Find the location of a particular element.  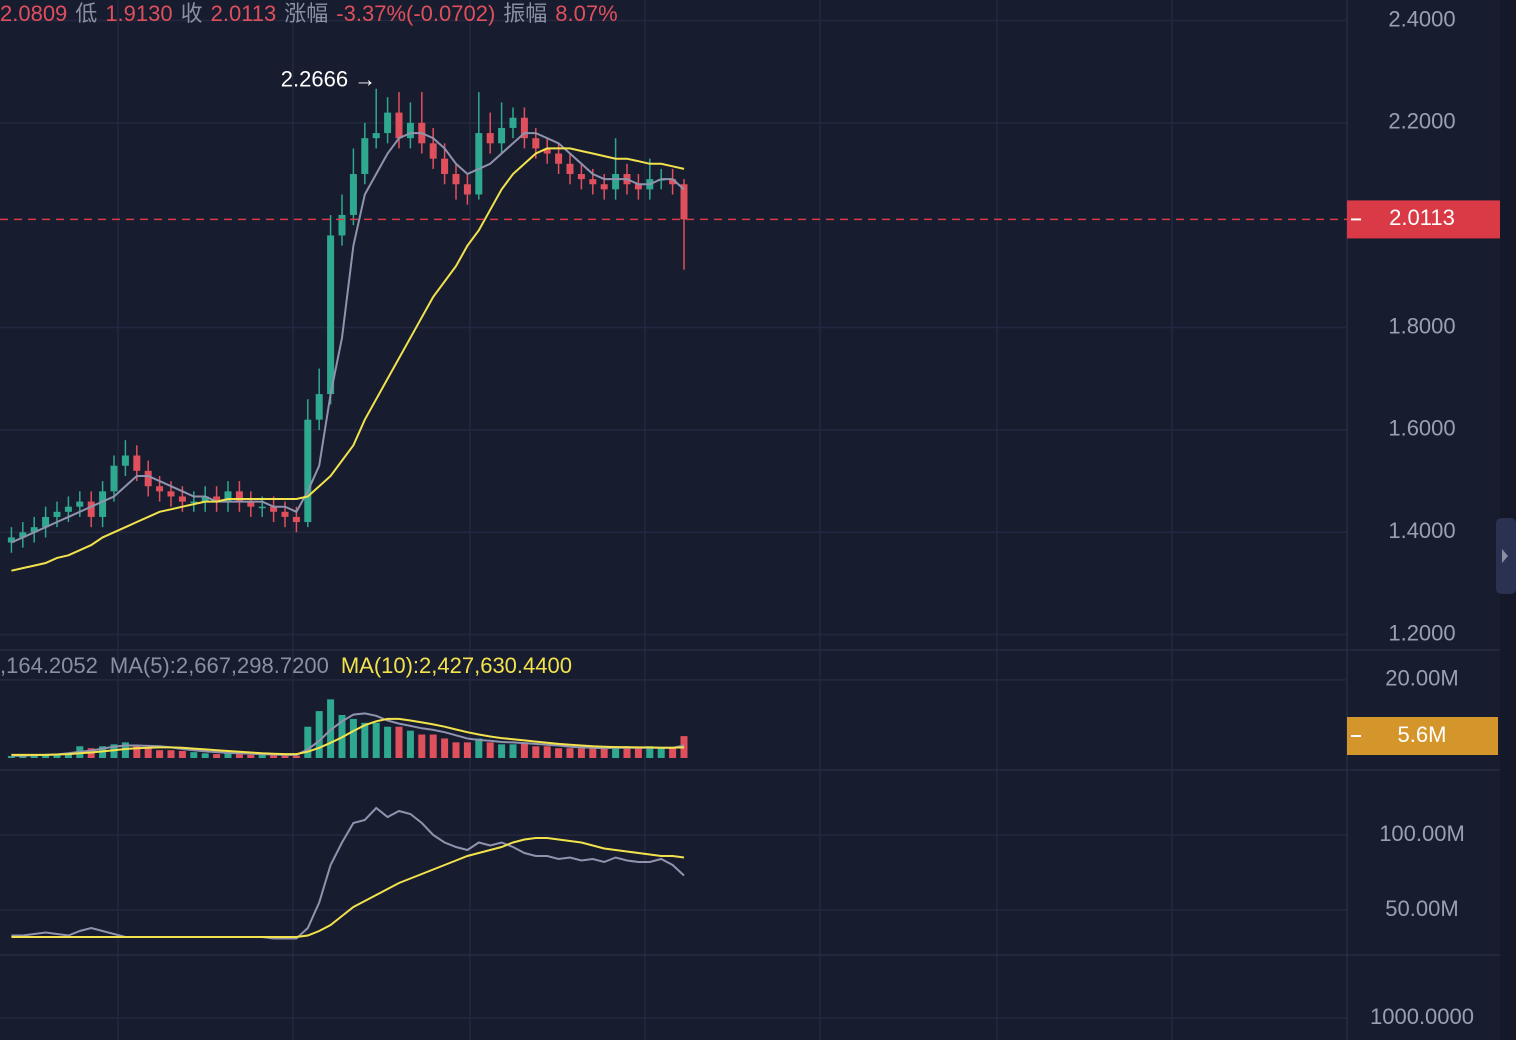

current-price-box is located at coordinates (1423, 219).